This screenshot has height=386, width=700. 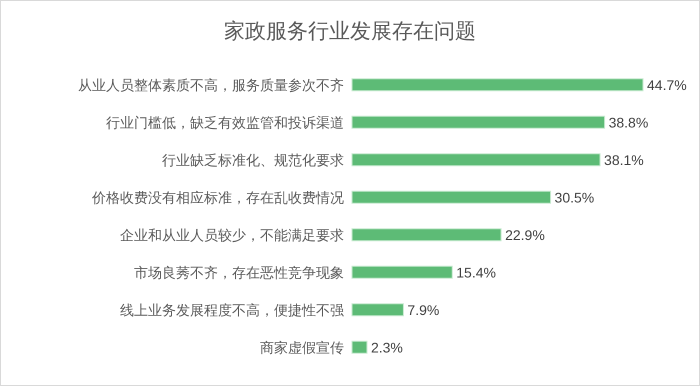 I want to click on data-label: 2.3%, so click(x=386, y=347).